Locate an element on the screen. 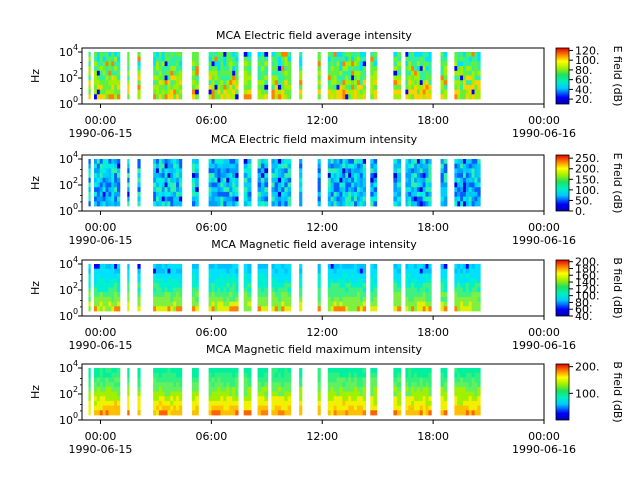 This screenshot has height=480, width=640. x-tick-label: 06:00 is located at coordinates (212, 120).